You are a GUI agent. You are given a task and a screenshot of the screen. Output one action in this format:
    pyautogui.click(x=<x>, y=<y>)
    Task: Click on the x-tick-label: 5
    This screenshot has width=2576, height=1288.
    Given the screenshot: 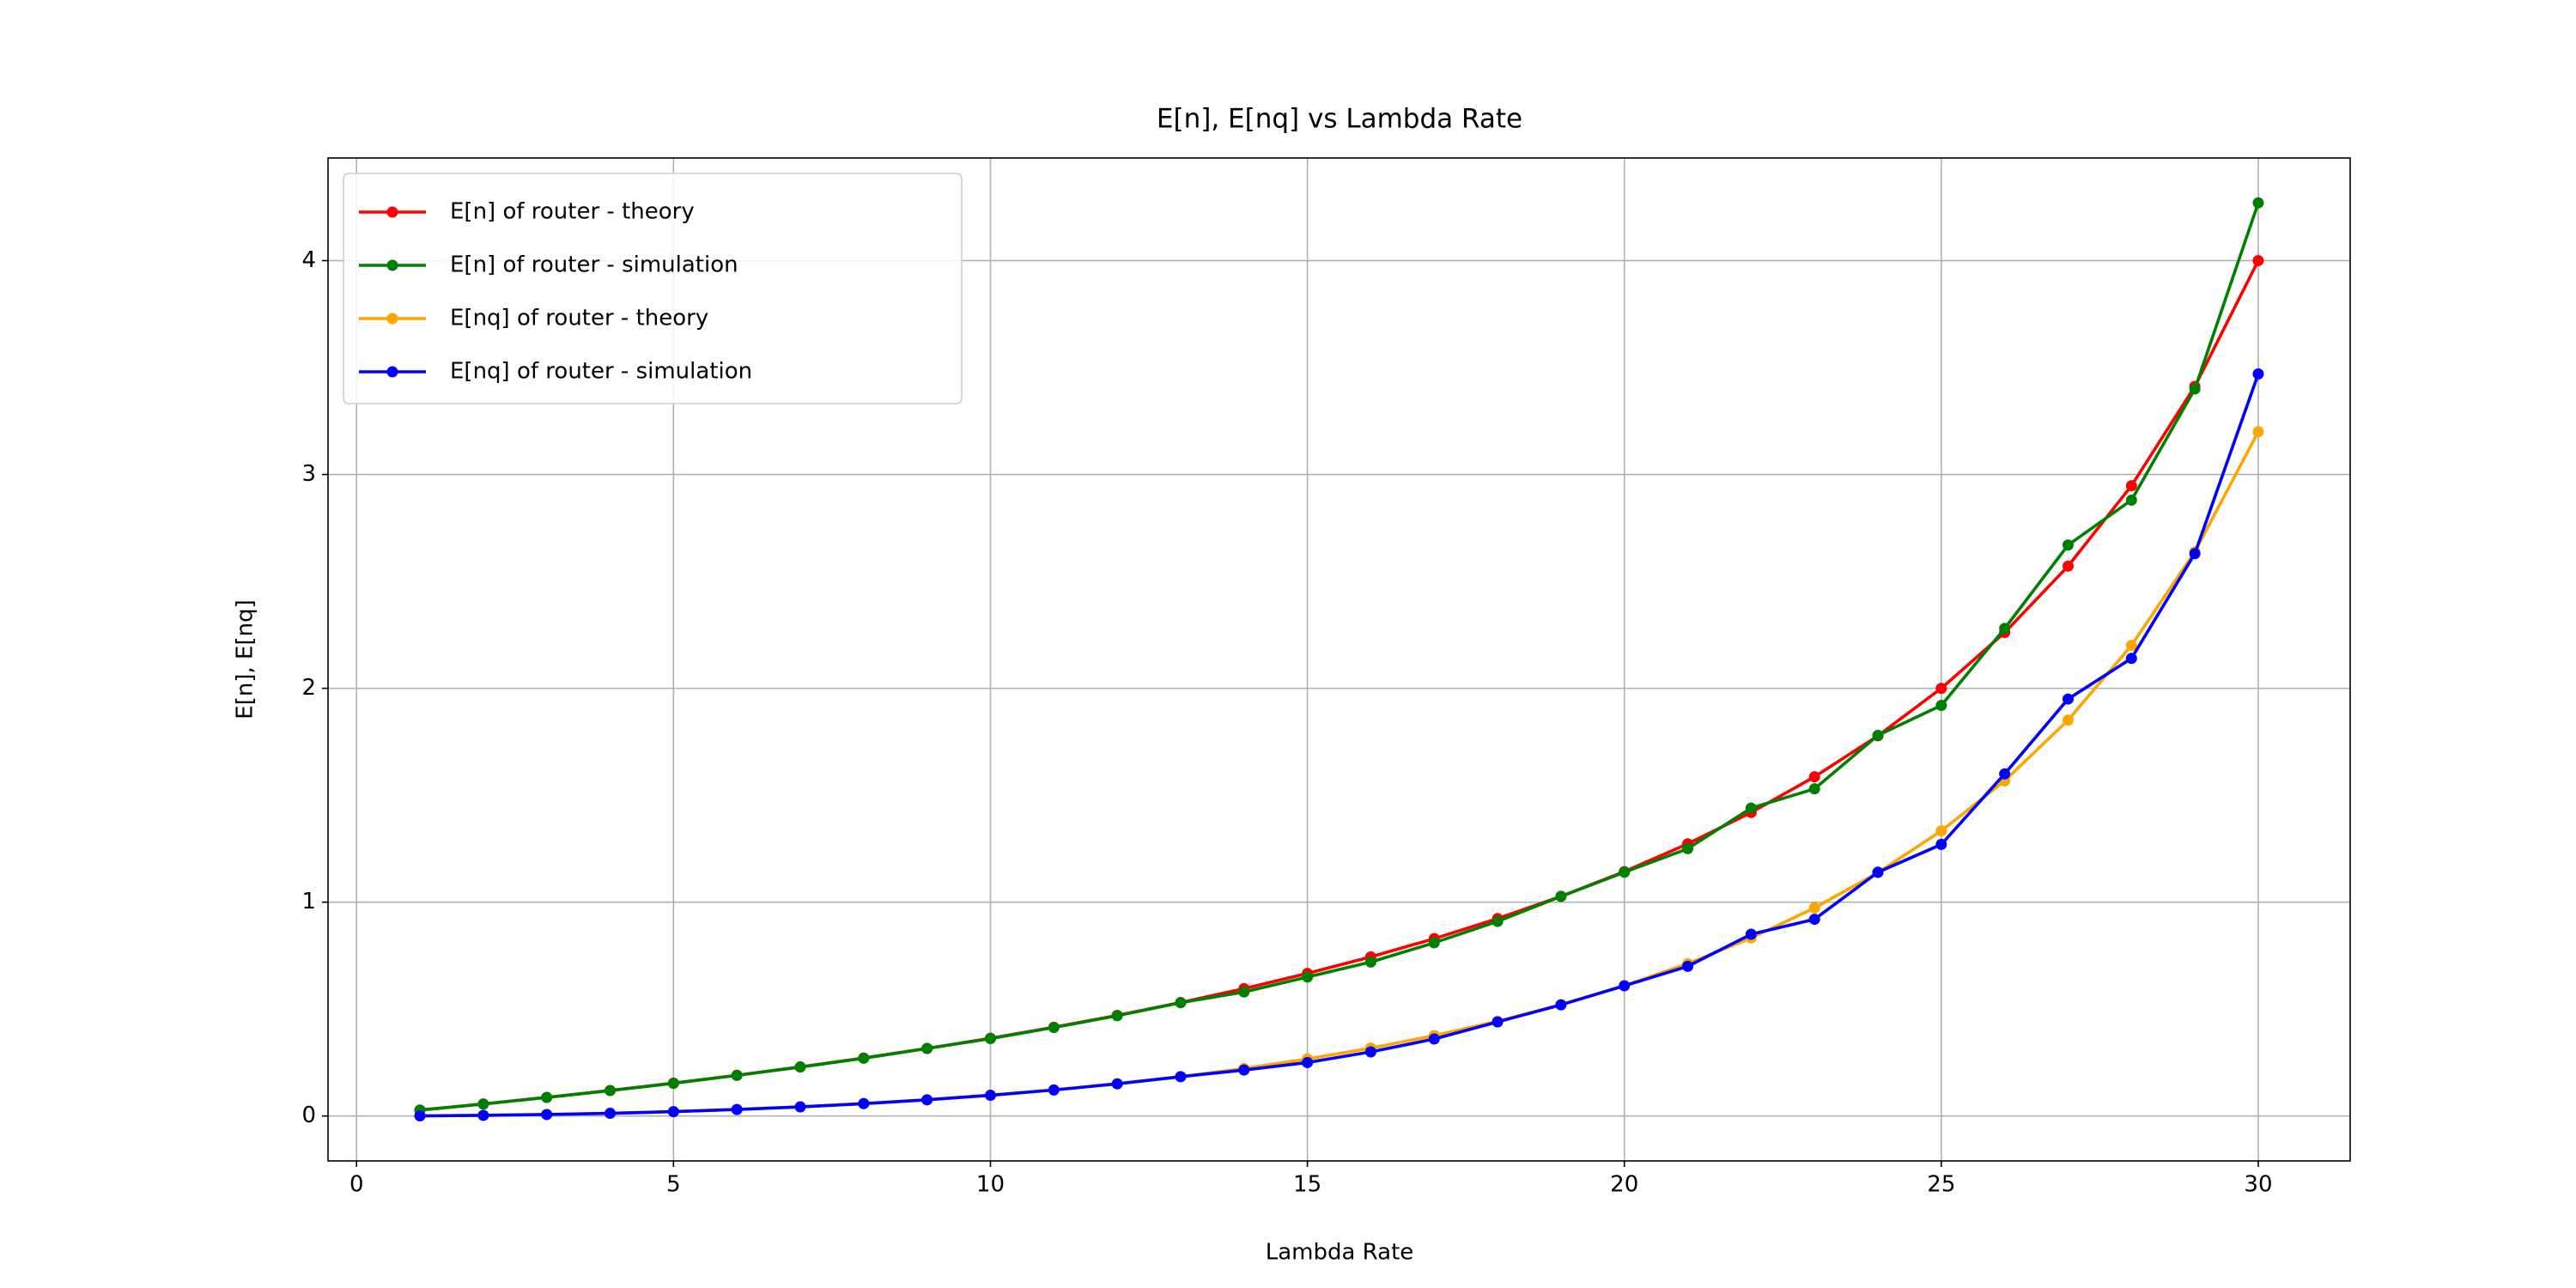 What is the action you would take?
    pyautogui.click(x=673, y=1185)
    